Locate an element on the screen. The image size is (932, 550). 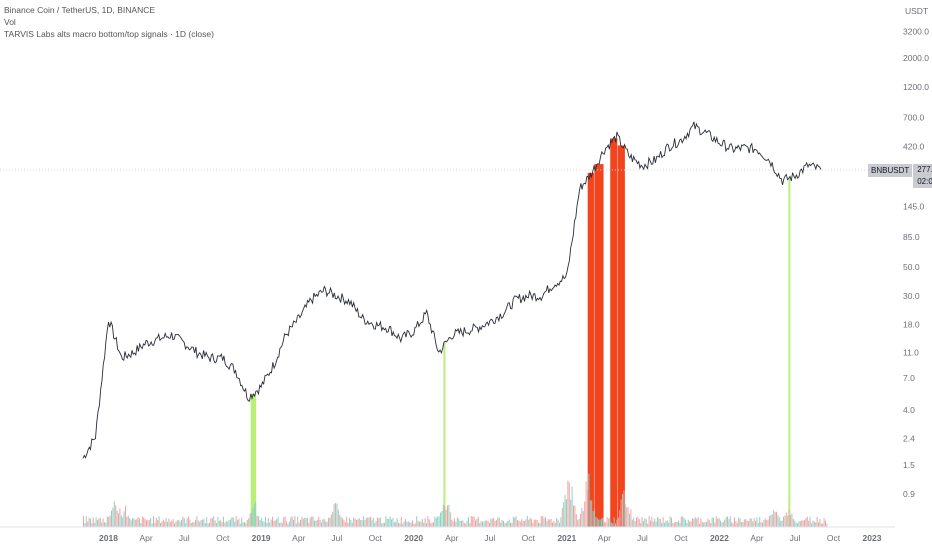
x-tick-label: 2022 is located at coordinates (719, 538).